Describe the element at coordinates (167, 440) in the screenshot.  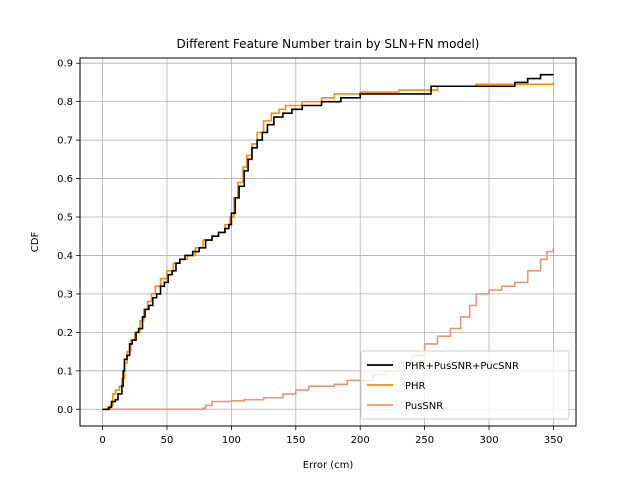
I see `x-tick-label: 50` at that location.